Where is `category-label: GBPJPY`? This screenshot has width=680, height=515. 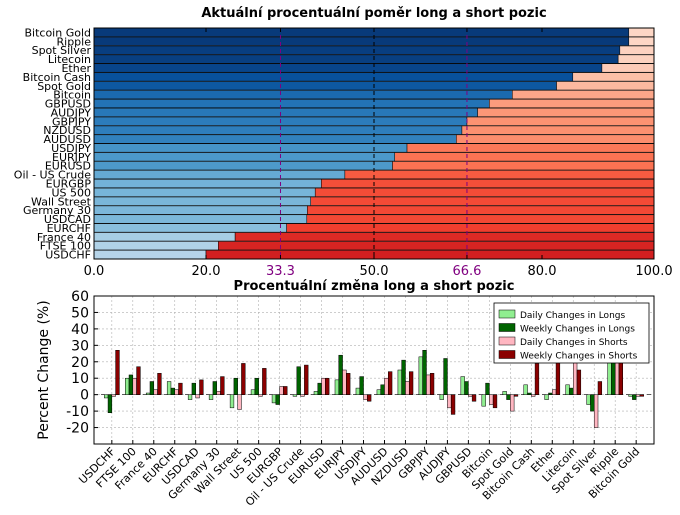 category-label: GBPJPY is located at coordinates (71, 121).